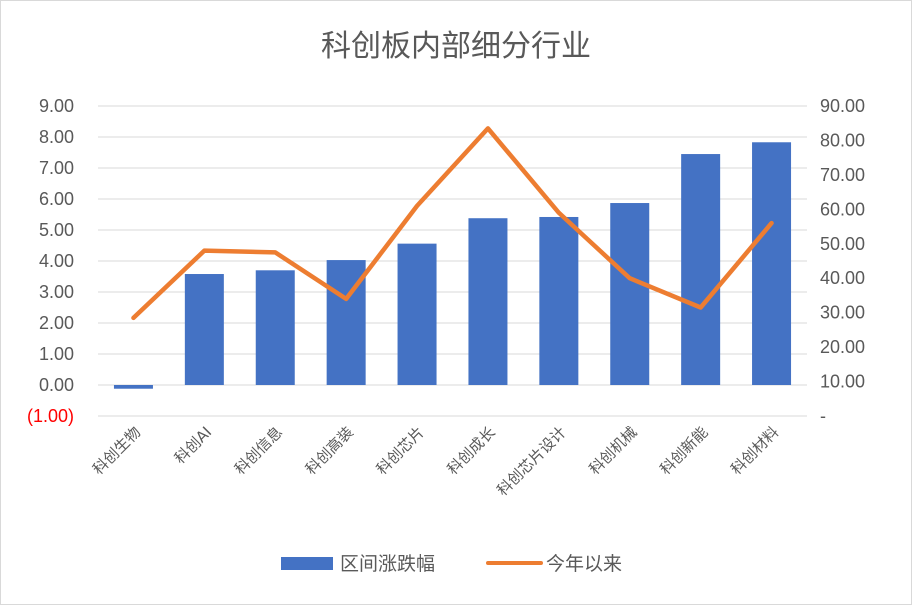 The image size is (912, 605). Describe the element at coordinates (612, 450) in the screenshot. I see `category-label: 科创机械` at that location.